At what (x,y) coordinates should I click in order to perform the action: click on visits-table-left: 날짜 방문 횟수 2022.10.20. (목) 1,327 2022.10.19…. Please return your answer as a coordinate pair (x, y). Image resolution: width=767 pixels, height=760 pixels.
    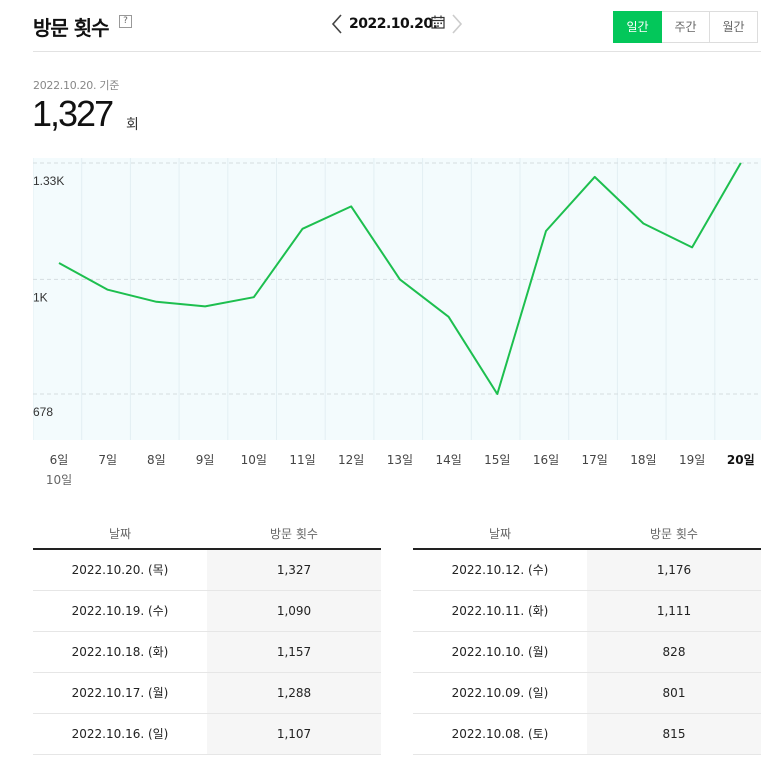
    Looking at the image, I should click on (207, 636).